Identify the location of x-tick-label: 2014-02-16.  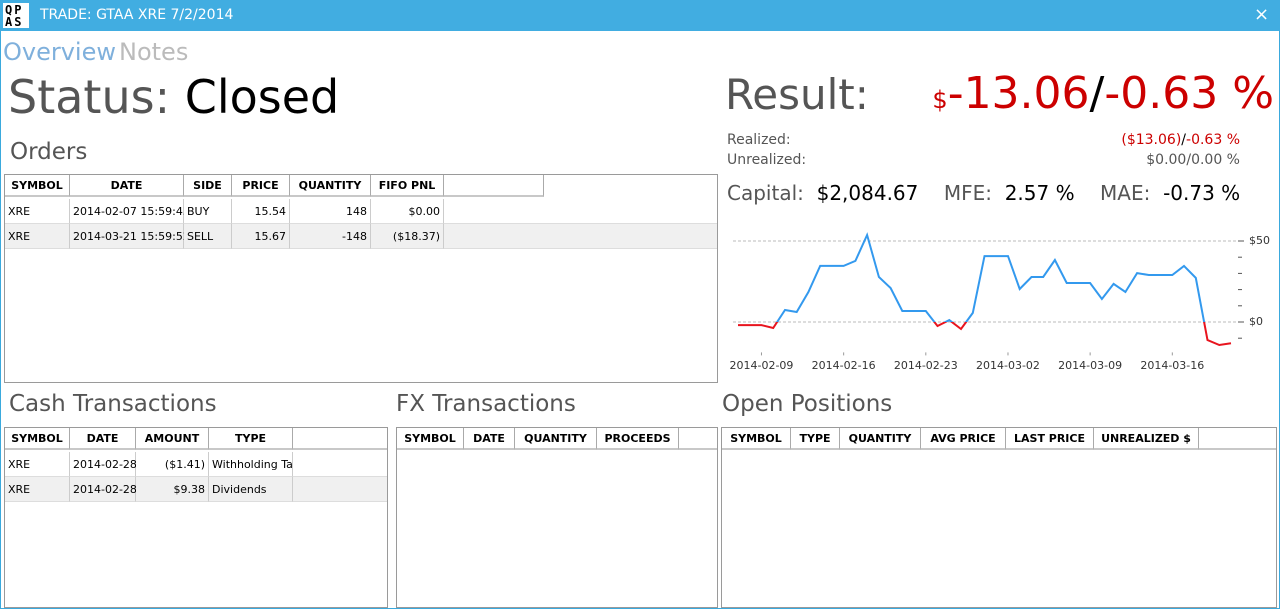
(844, 365).